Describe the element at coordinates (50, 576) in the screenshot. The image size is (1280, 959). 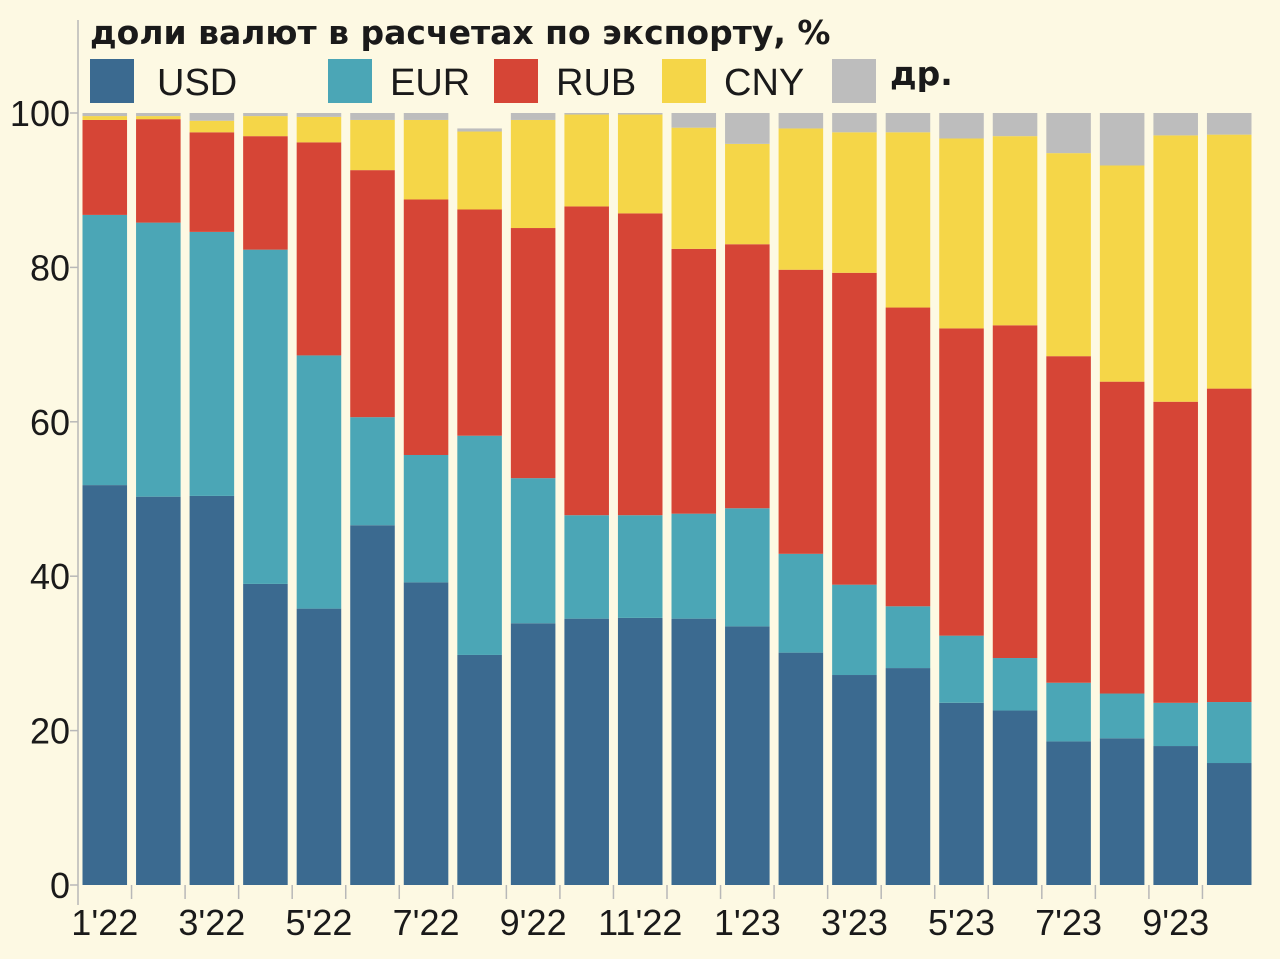
I see `y-tick-label: 40` at that location.